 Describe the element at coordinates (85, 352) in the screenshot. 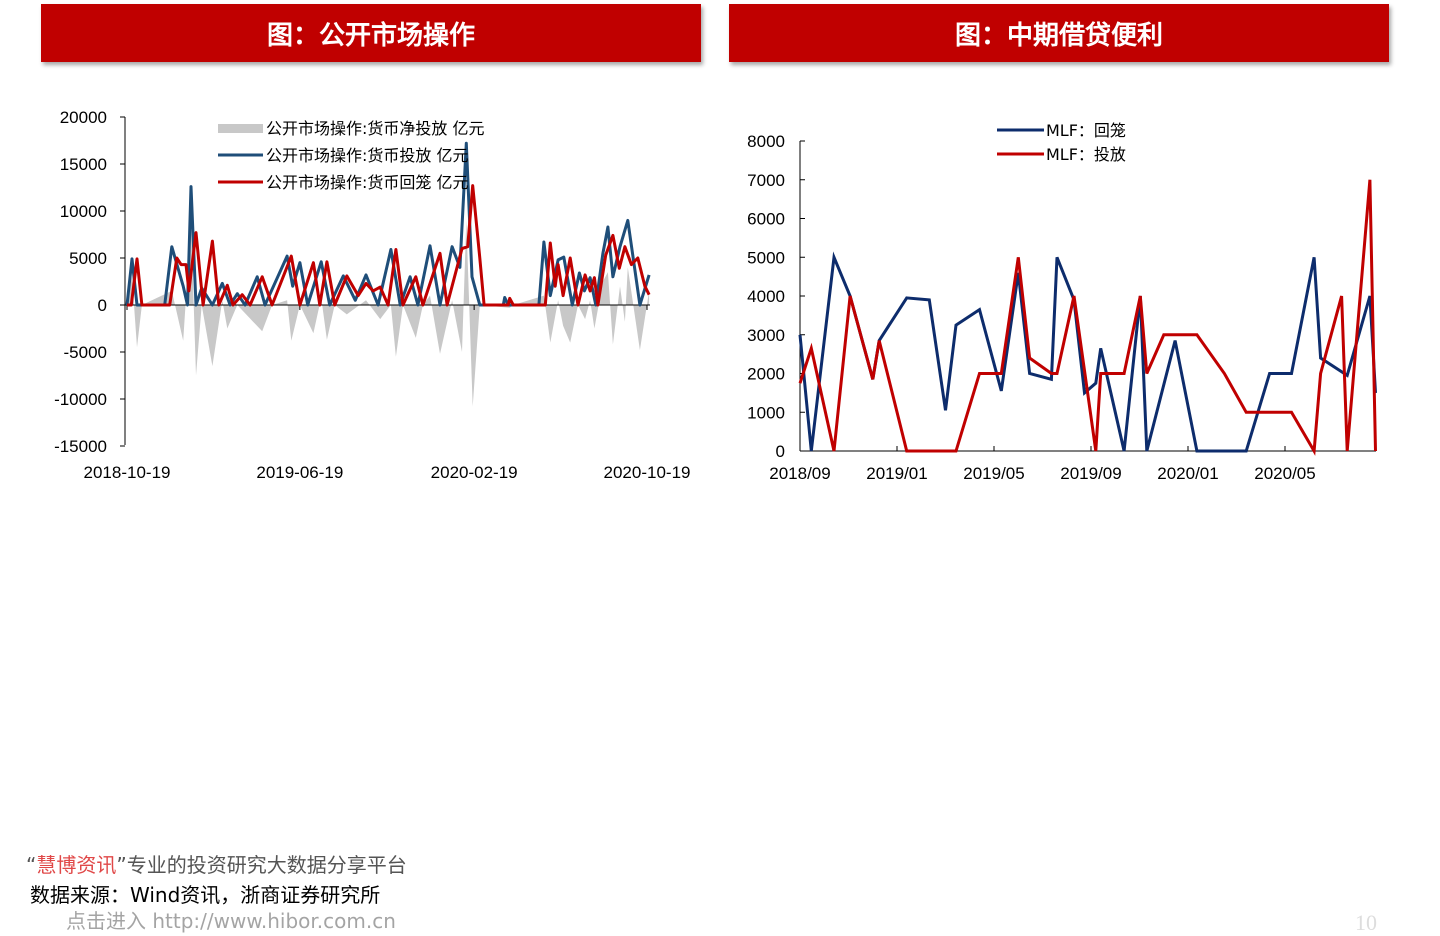

I see `left-y-tick-label: -5000` at that location.